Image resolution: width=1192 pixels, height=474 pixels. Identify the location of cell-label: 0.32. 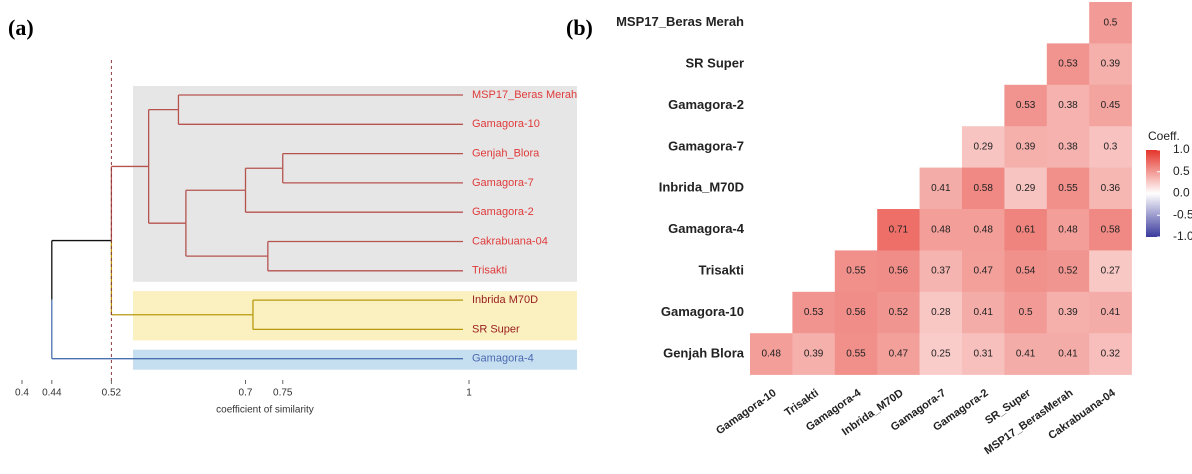
(1111, 354).